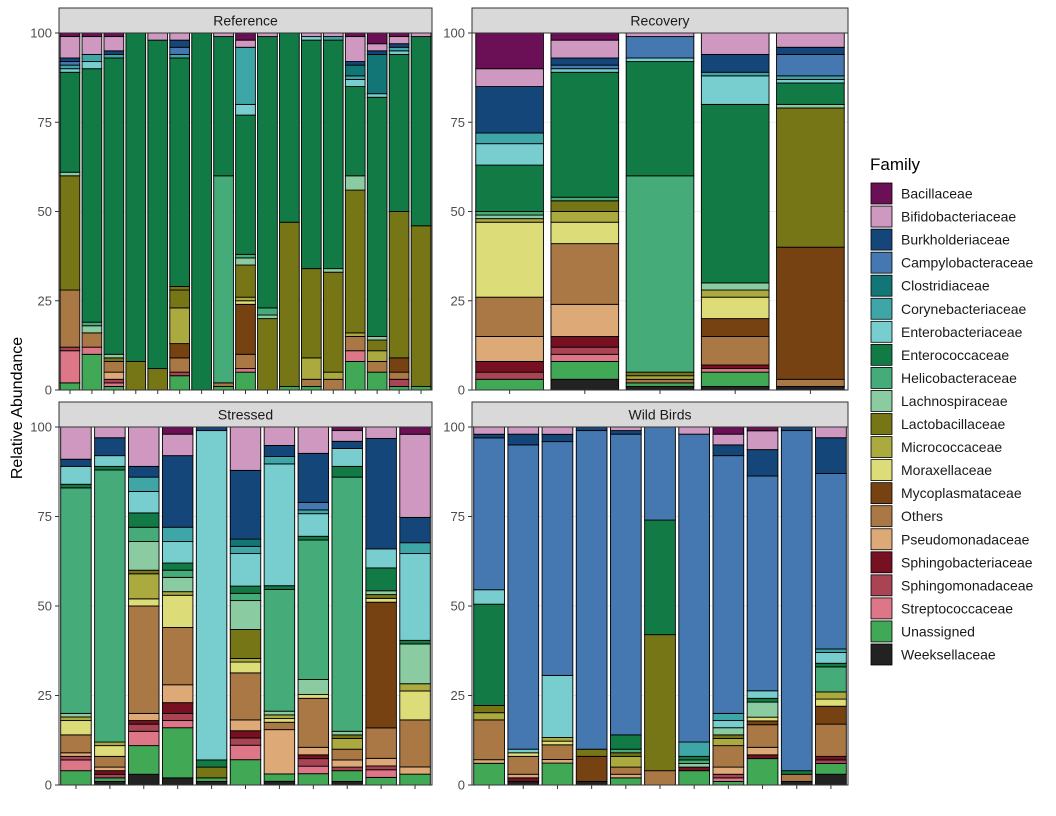  I want to click on legend-item-enterobacteriaceae: Enterobacteriaceae, so click(946, 331).